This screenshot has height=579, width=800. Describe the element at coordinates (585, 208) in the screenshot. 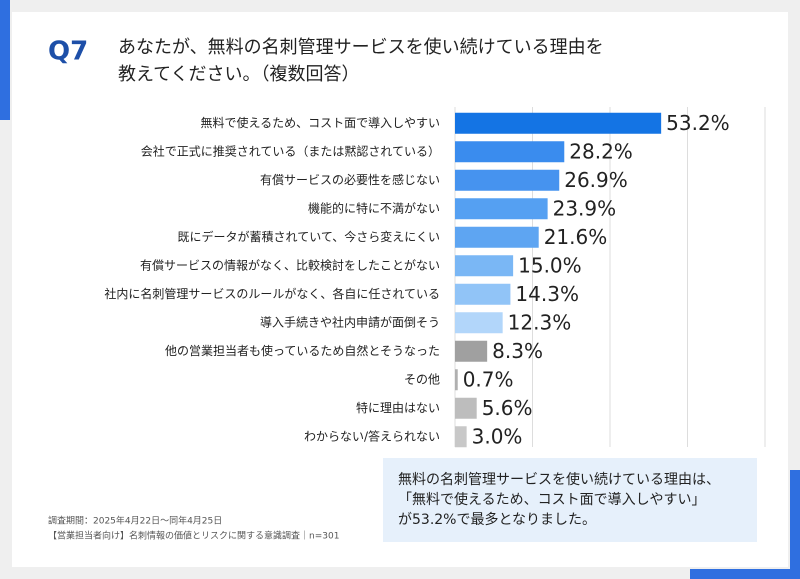

I see `value-label: 23.9%` at that location.